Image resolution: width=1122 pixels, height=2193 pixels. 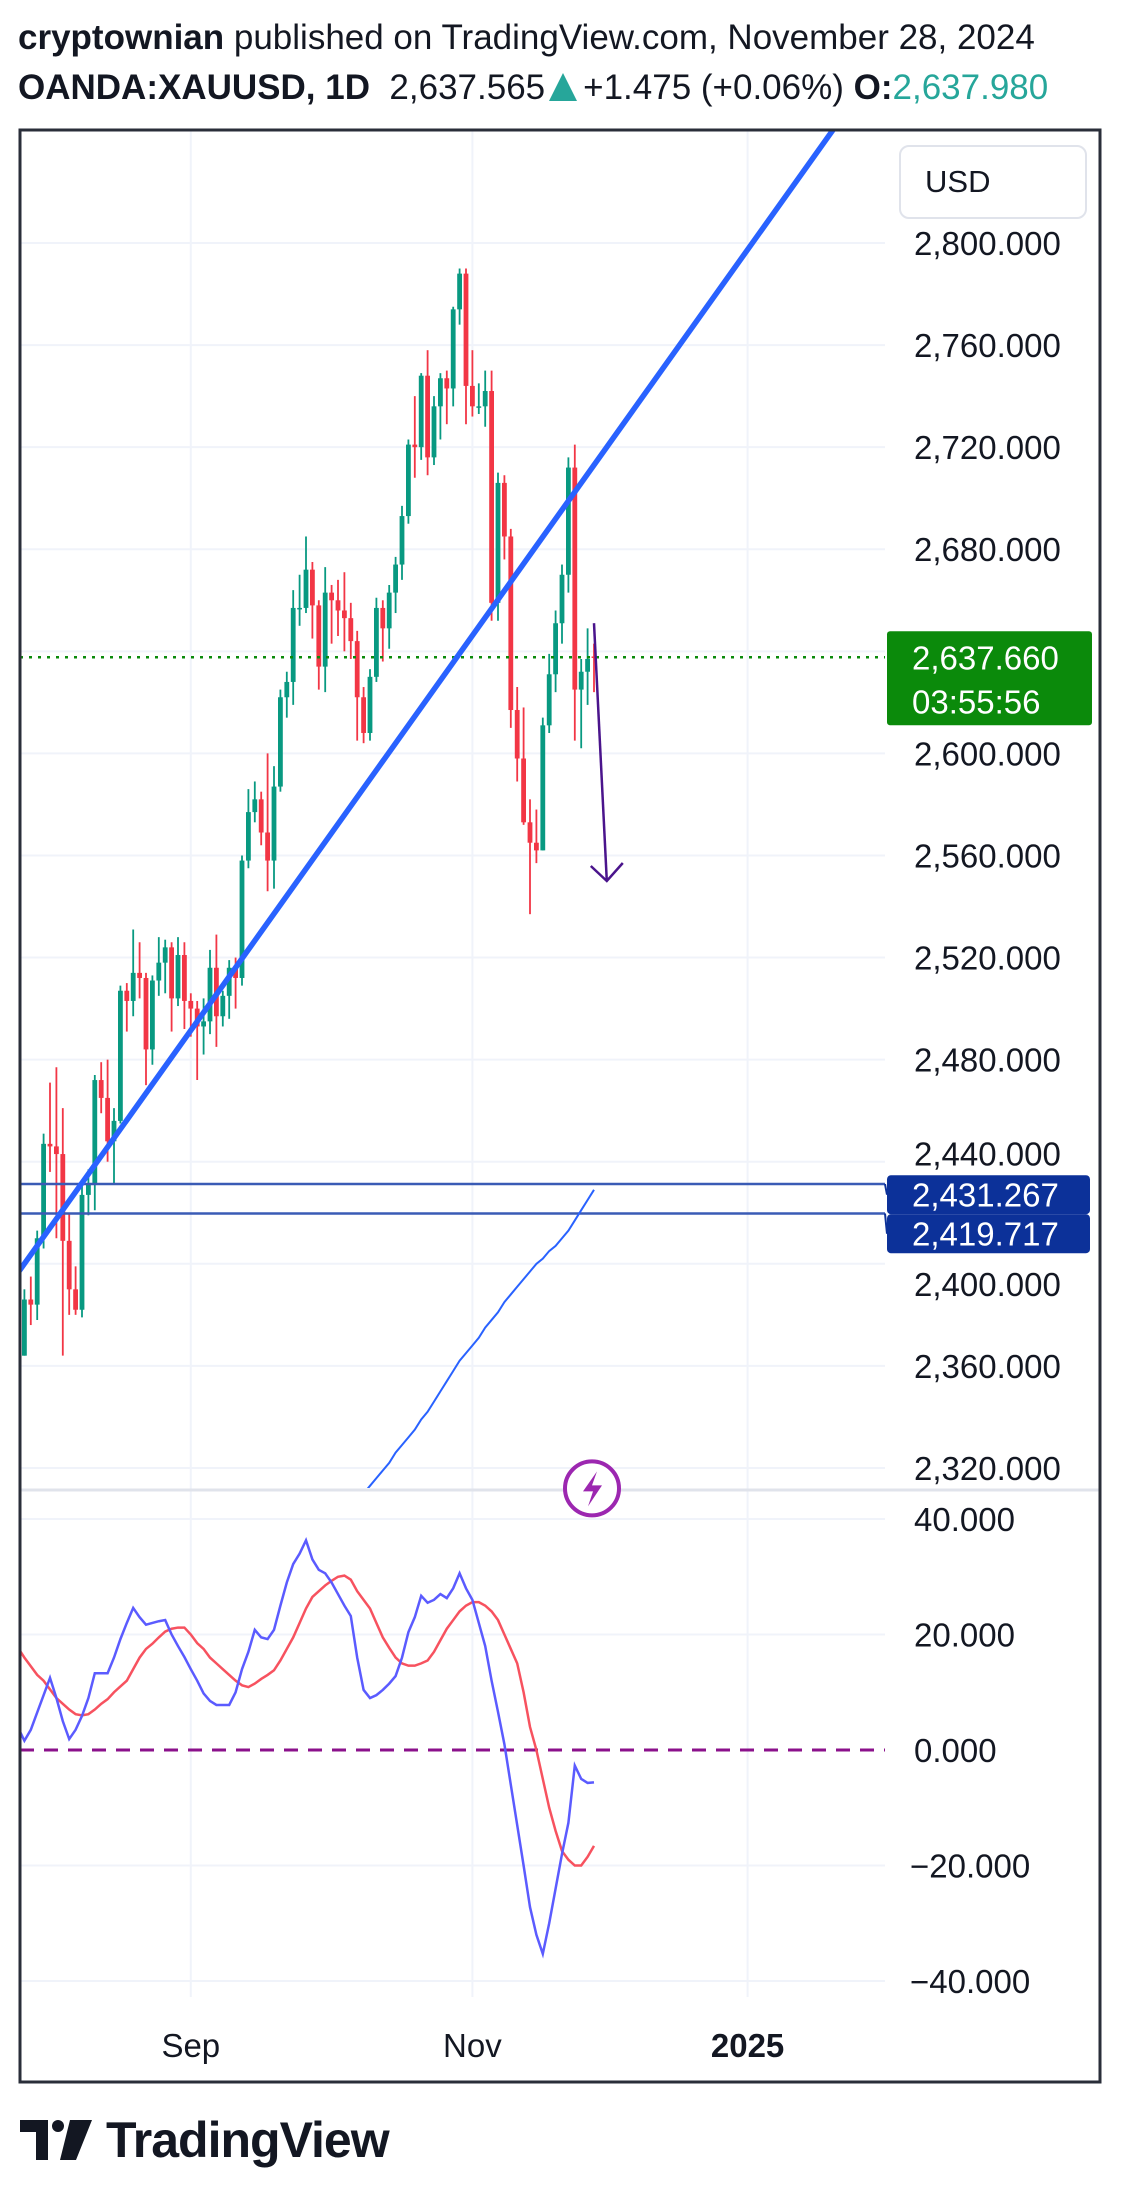 I want to click on price-axis-label: 2,760.000, so click(x=987, y=345).